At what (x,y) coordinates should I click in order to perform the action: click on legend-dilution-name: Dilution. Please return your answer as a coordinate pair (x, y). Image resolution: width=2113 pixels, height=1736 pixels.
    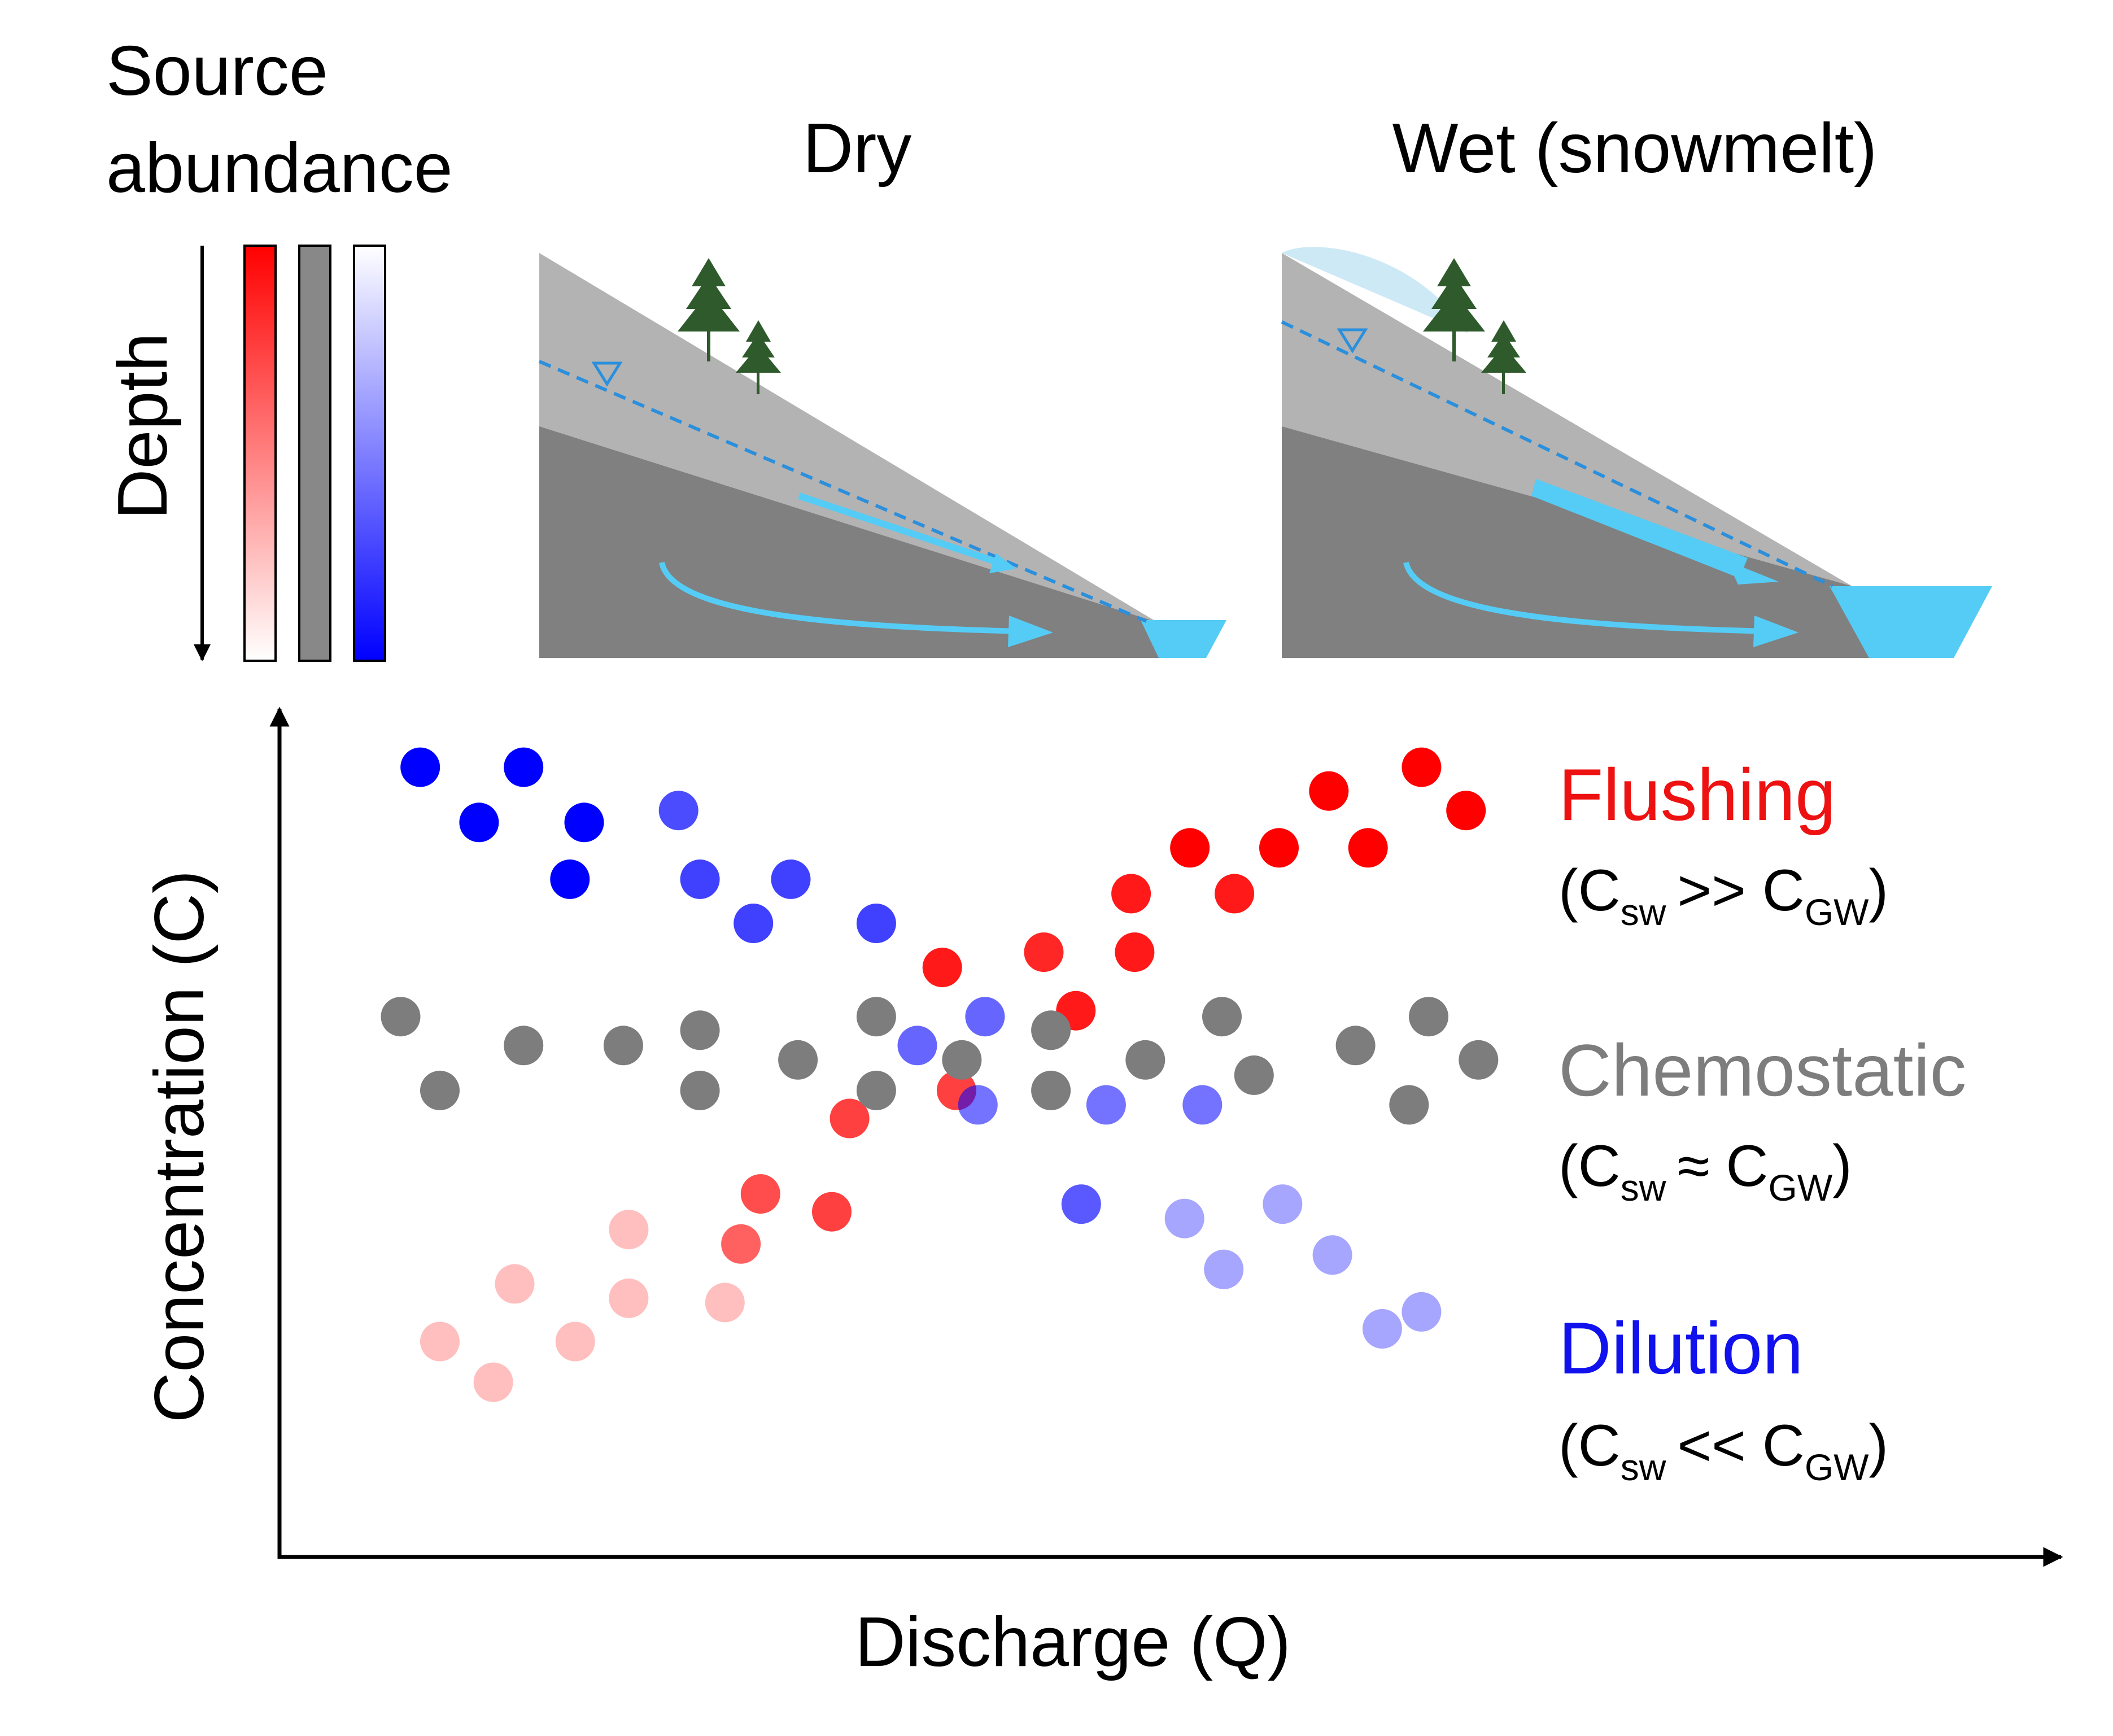
    Looking at the image, I should click on (1681, 1348).